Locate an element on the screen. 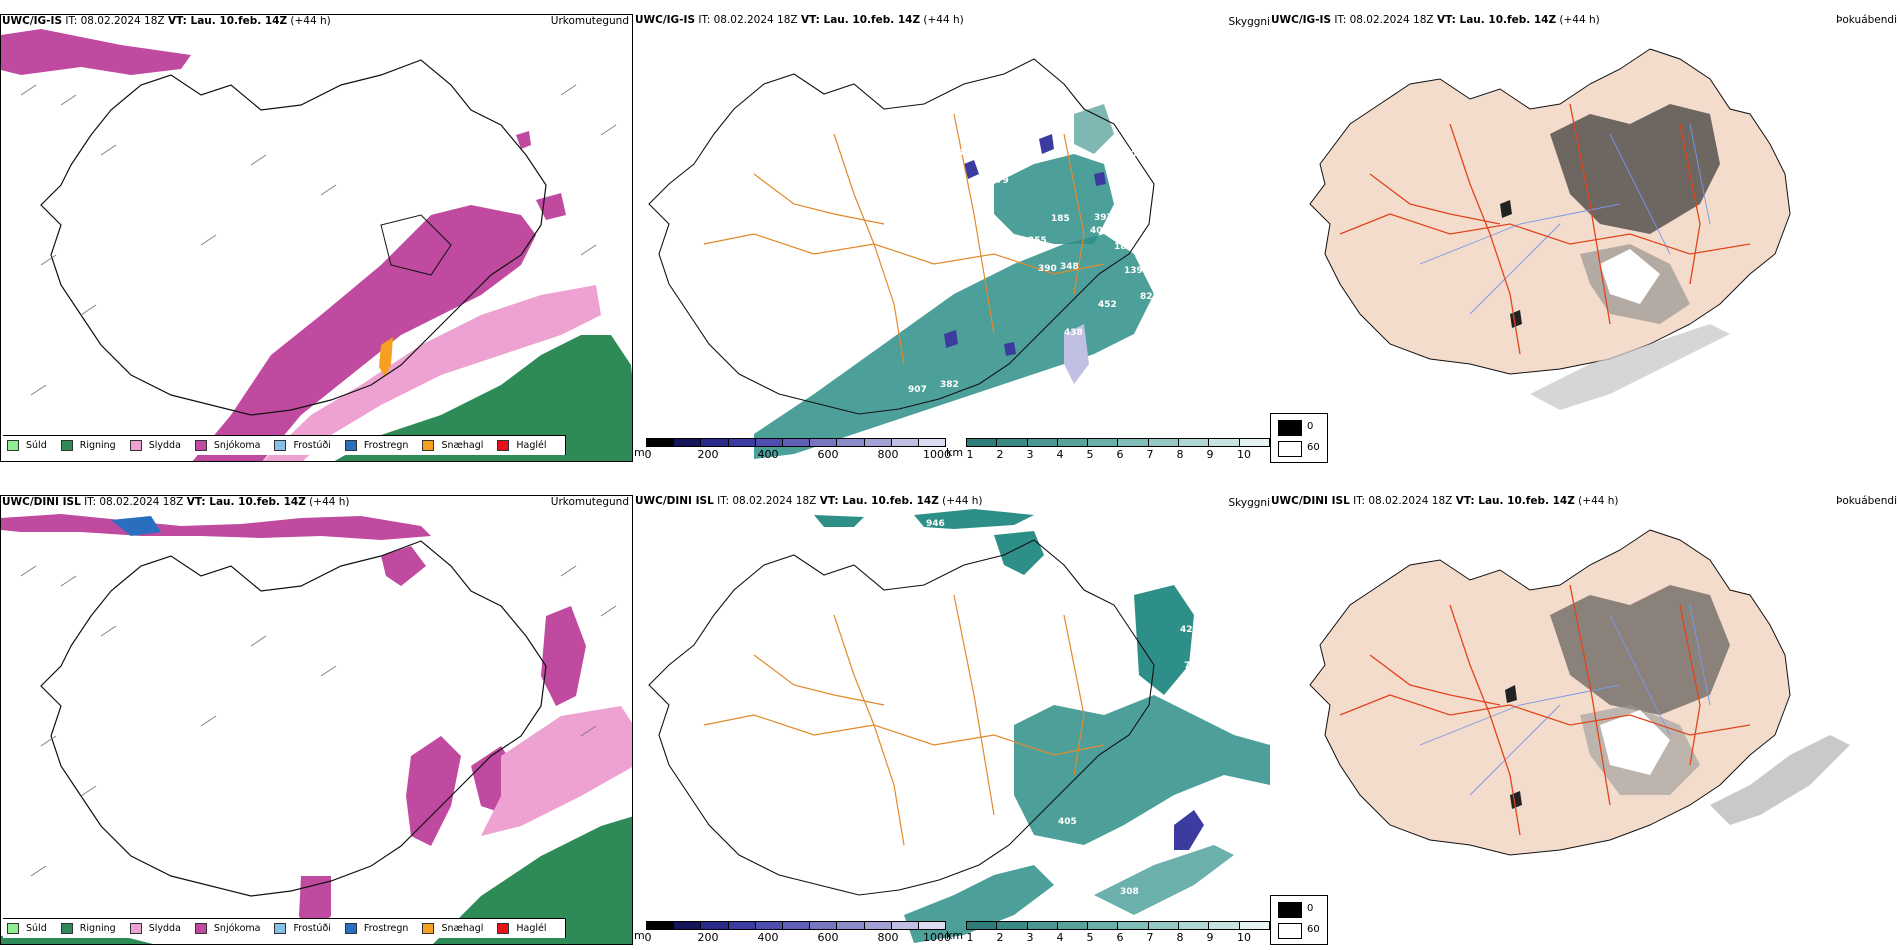 The height and width of the screenshot is (950, 1900). legend-item: Frostúði is located at coordinates (302, 445).